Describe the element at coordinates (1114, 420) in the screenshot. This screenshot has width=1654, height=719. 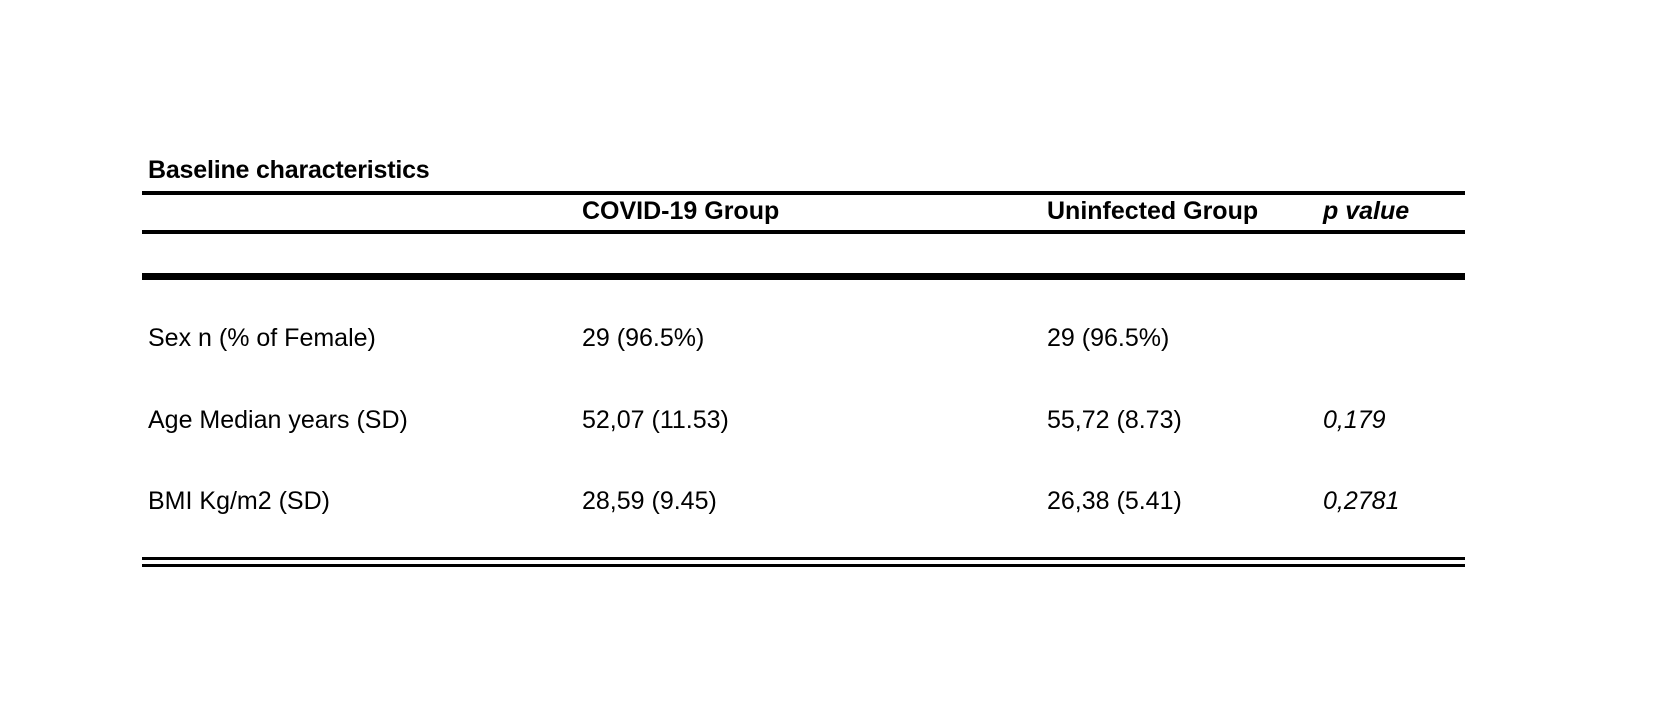
I see `uninfected-value: 55,72 (8.73)` at that location.